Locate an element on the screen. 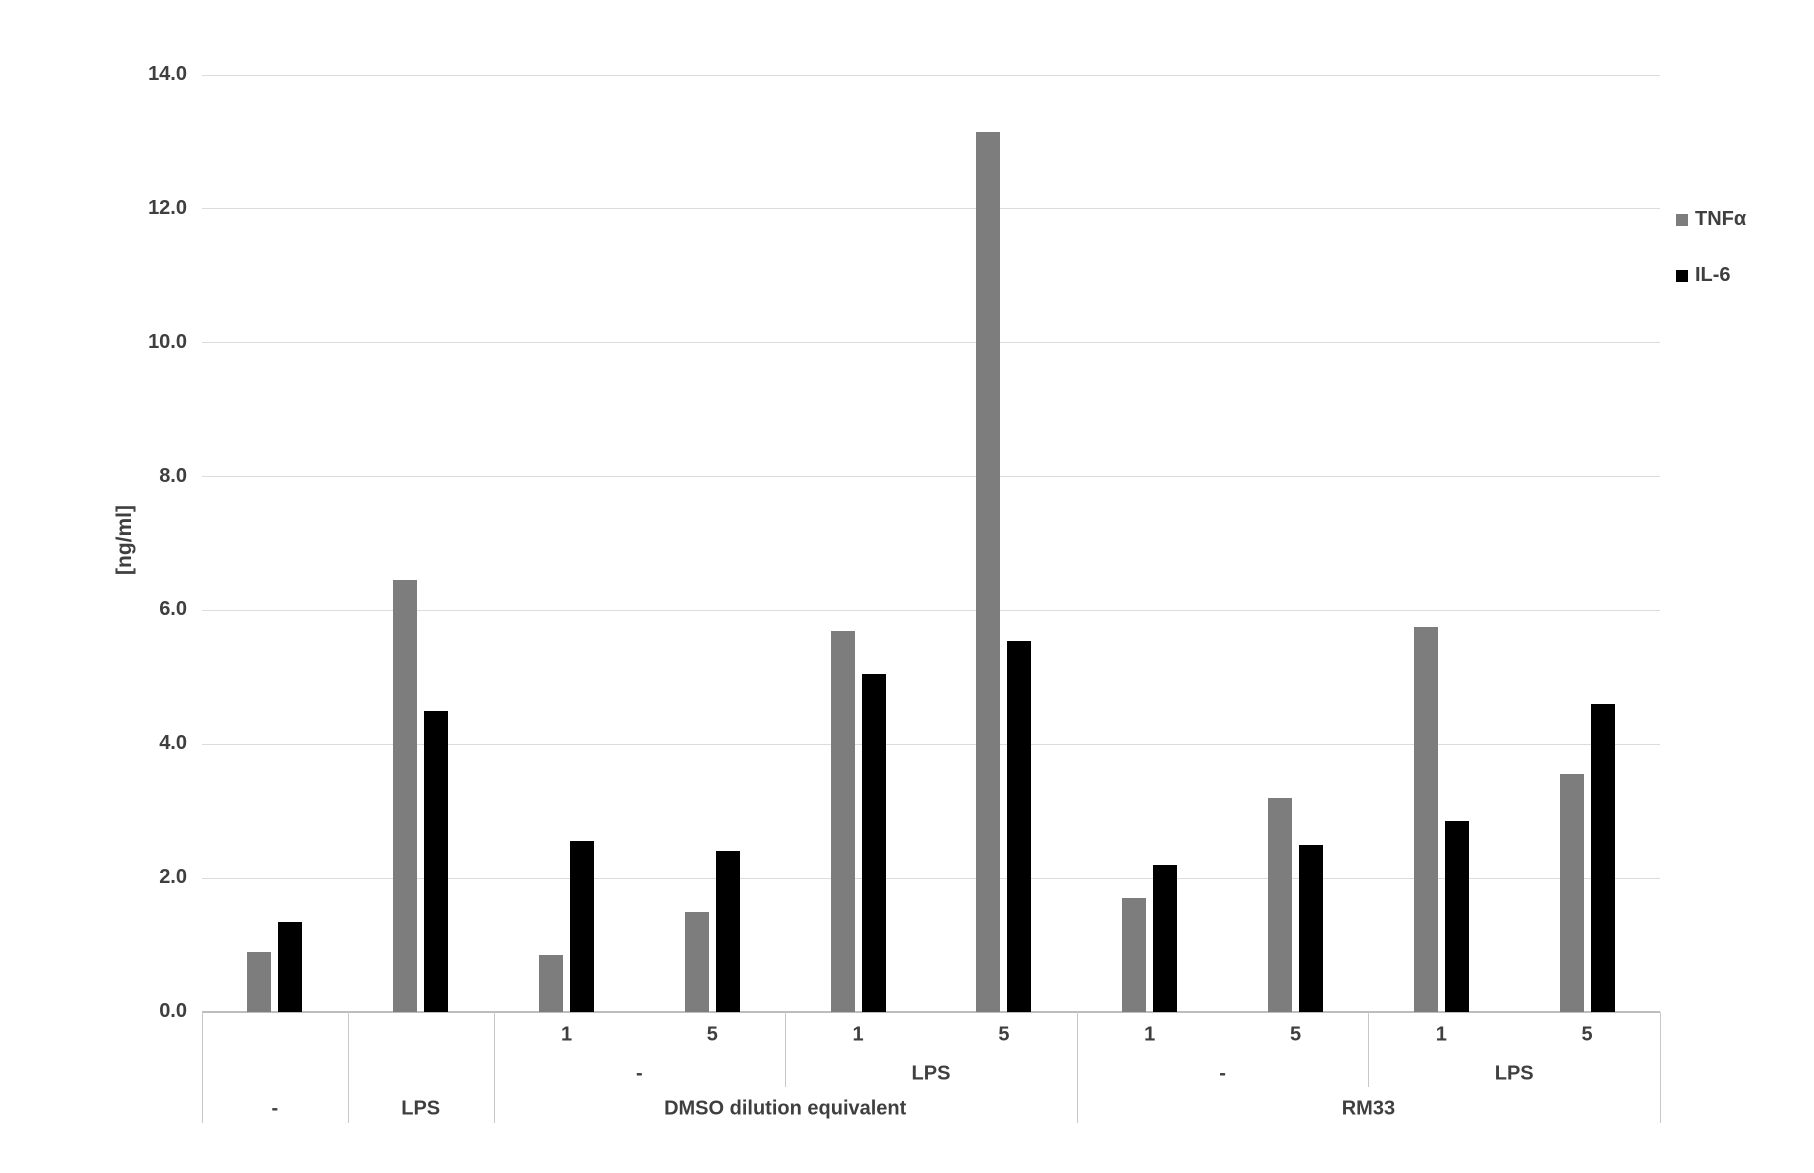 The height and width of the screenshot is (1173, 1814). y-tick-label: 10.0 is located at coordinates (167, 341).